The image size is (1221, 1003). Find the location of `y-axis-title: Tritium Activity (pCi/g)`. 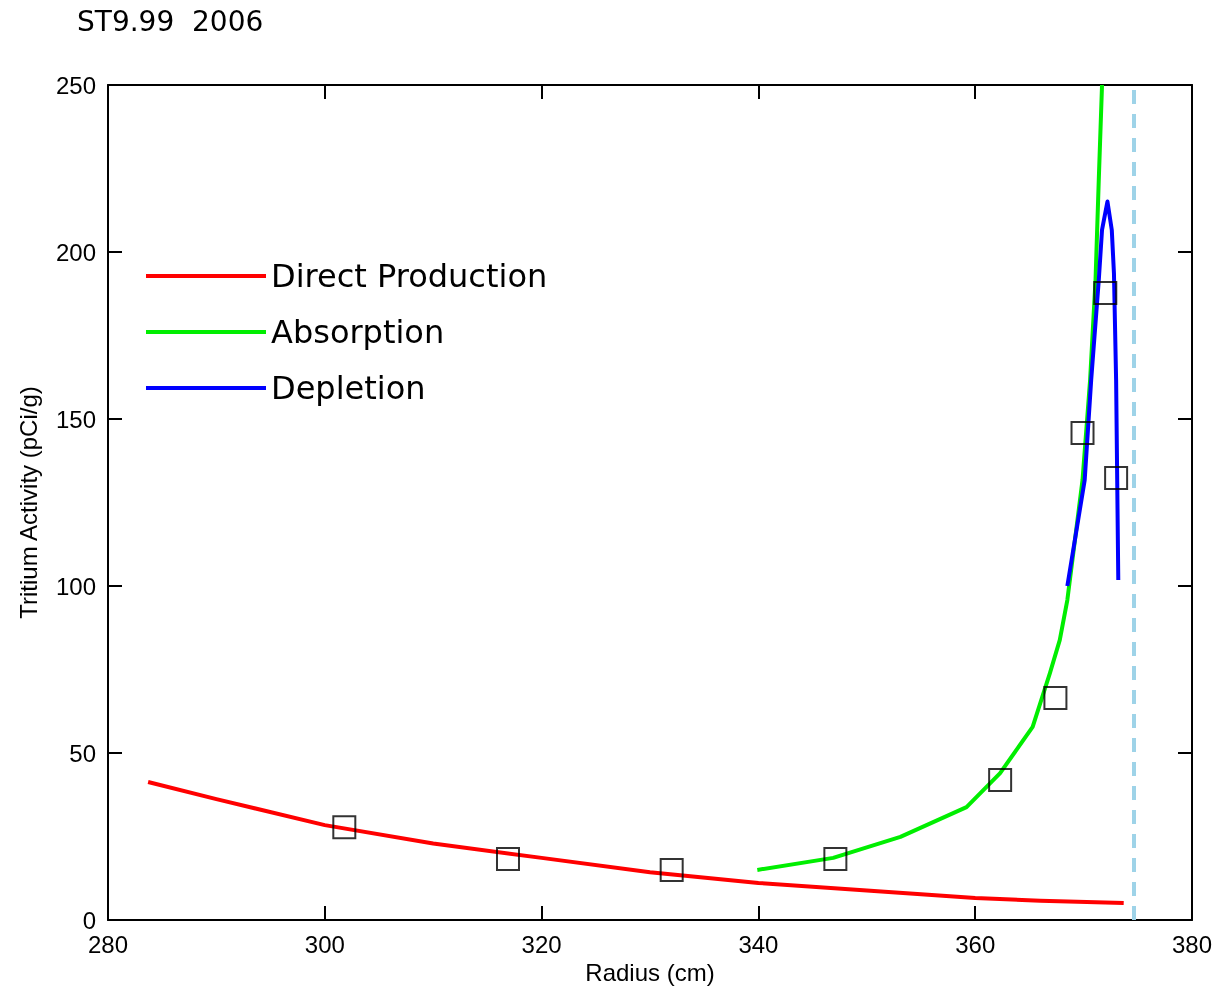

y-axis-title: Tritium Activity (pCi/g) is located at coordinates (28, 502).